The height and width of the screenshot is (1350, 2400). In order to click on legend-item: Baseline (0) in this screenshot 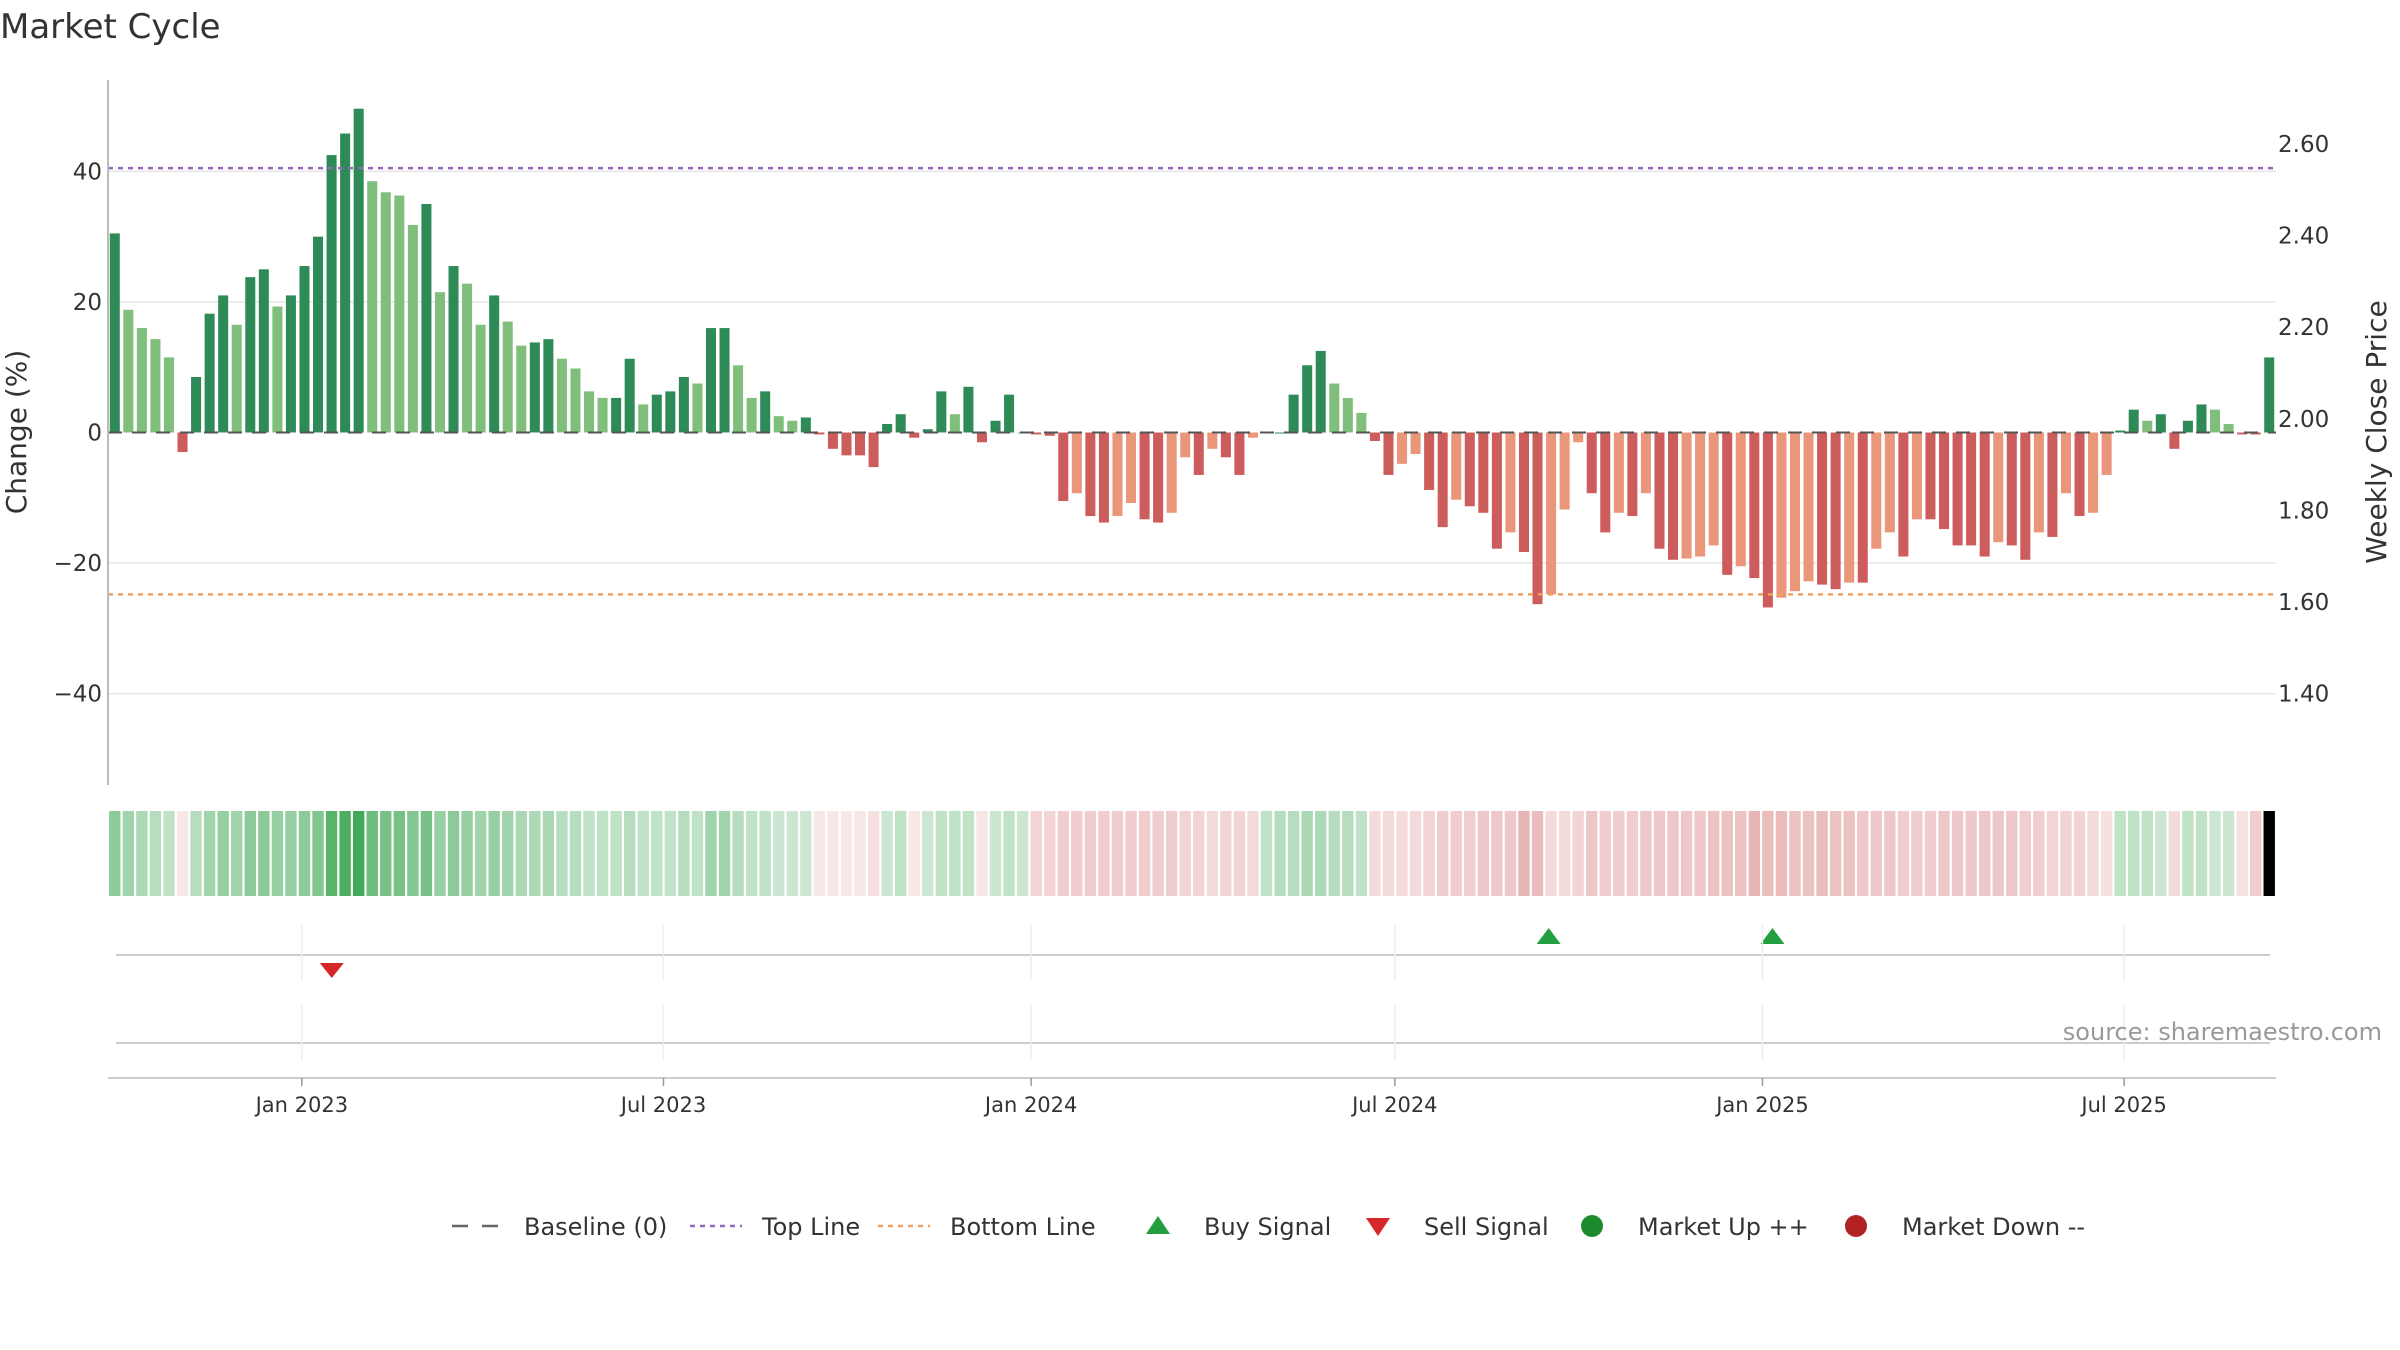, I will do `click(559, 1227)`.